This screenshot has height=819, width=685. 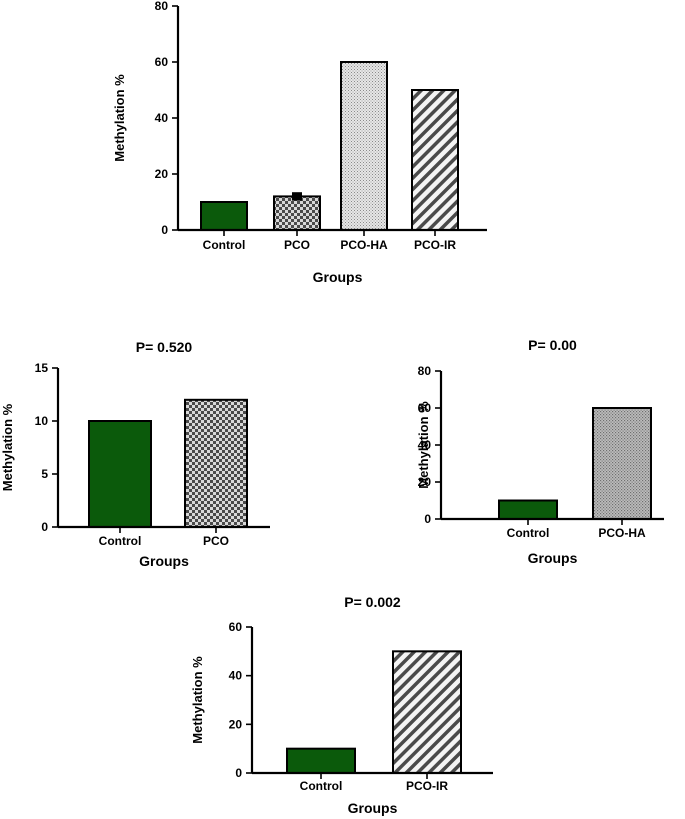 I want to click on y-tick-label: 10, so click(x=42, y=421).